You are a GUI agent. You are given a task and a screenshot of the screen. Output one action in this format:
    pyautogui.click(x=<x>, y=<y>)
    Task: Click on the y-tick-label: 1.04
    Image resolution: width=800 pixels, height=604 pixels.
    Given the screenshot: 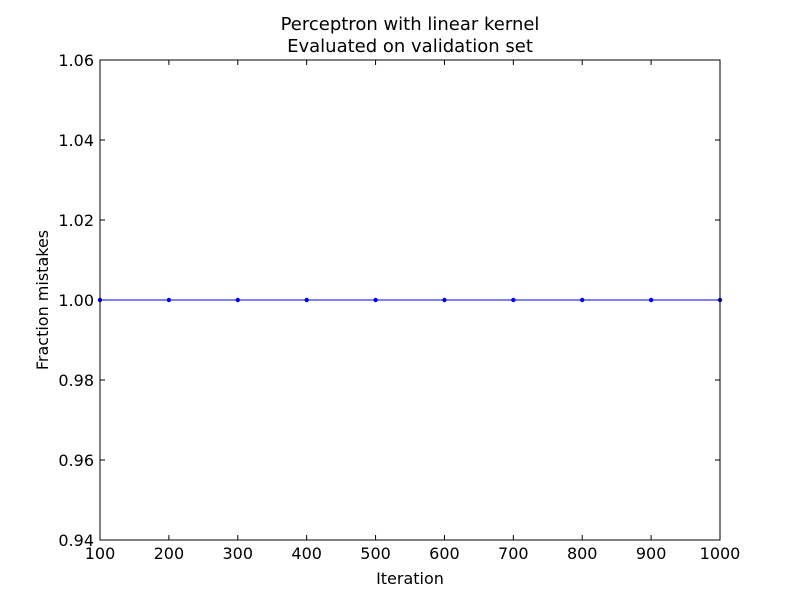 What is the action you would take?
    pyautogui.click(x=76, y=140)
    